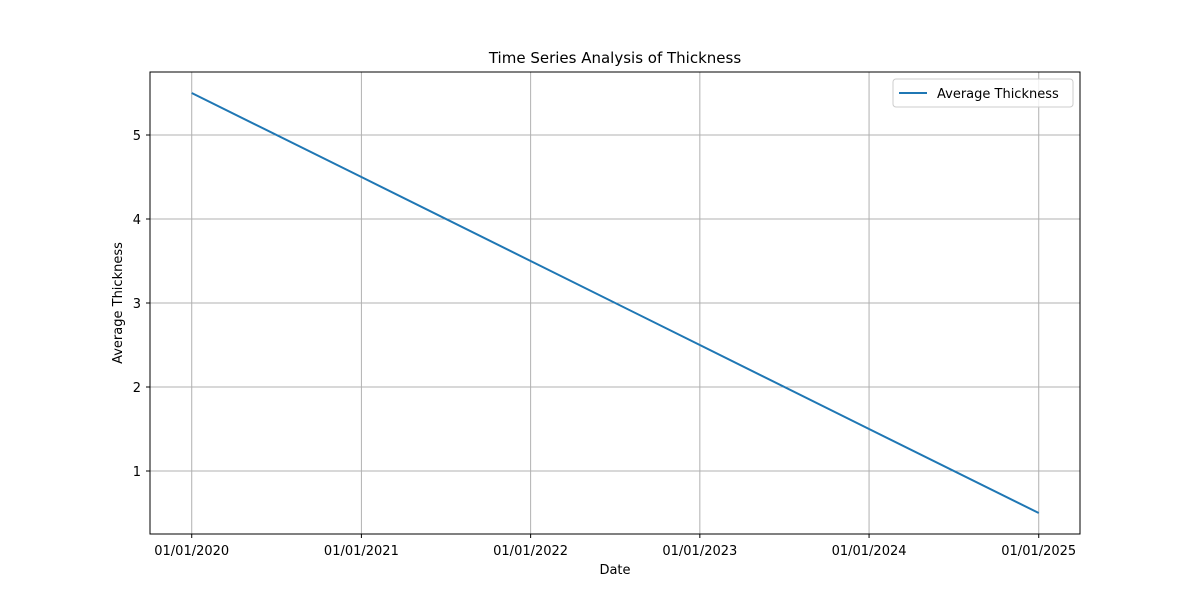 The width and height of the screenshot is (1200, 604). Describe the element at coordinates (998, 94) in the screenshot. I see `legend-label: Average Thickness` at that location.